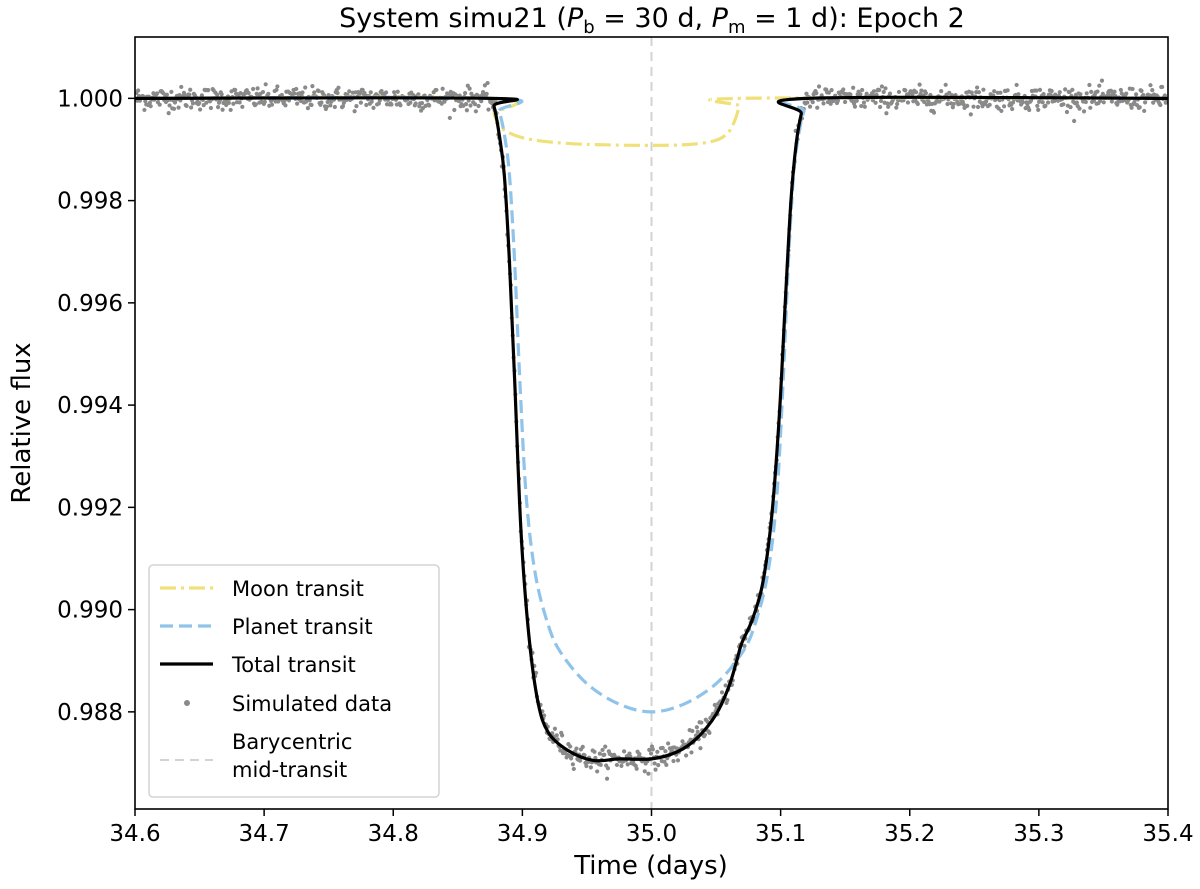 The width and height of the screenshot is (1200, 889). What do you see at coordinates (264, 834) in the screenshot?
I see `x-tick-label: 34.7` at bounding box center [264, 834].